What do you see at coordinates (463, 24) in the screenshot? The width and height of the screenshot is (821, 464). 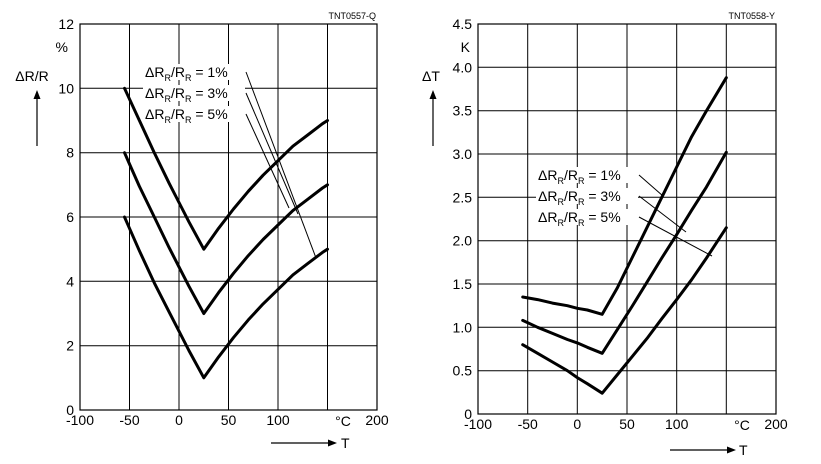 I see `y-tick-label: 4.5` at bounding box center [463, 24].